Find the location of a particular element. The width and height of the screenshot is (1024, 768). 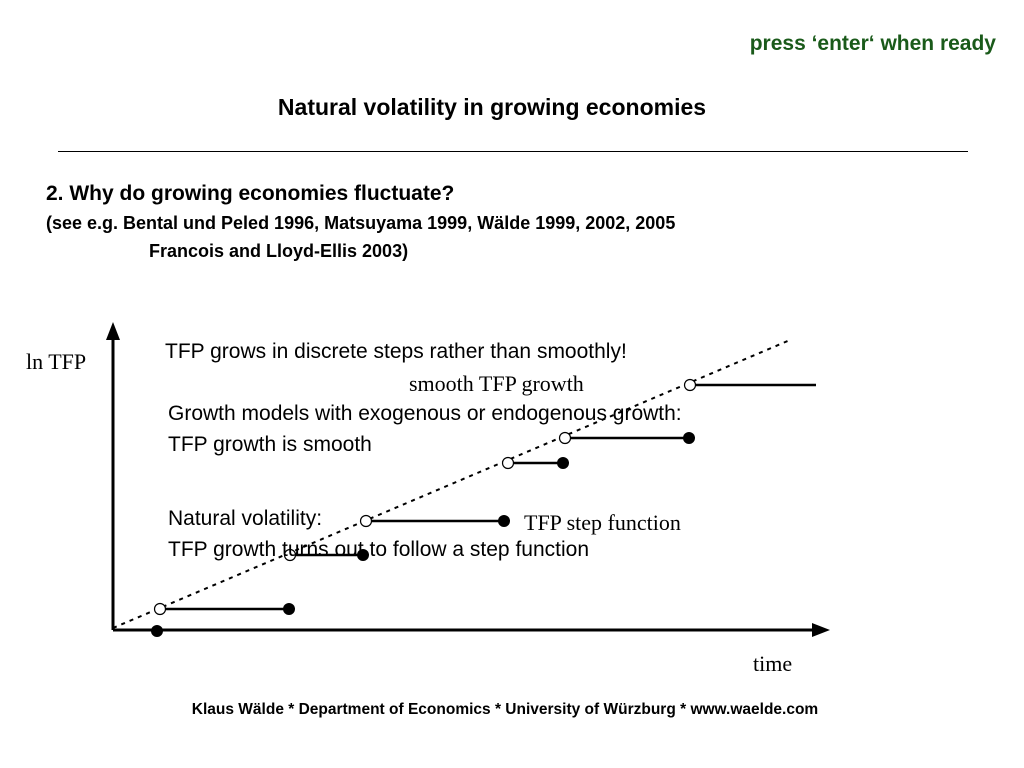

y-axis-label: ln TFP is located at coordinates (56, 361).